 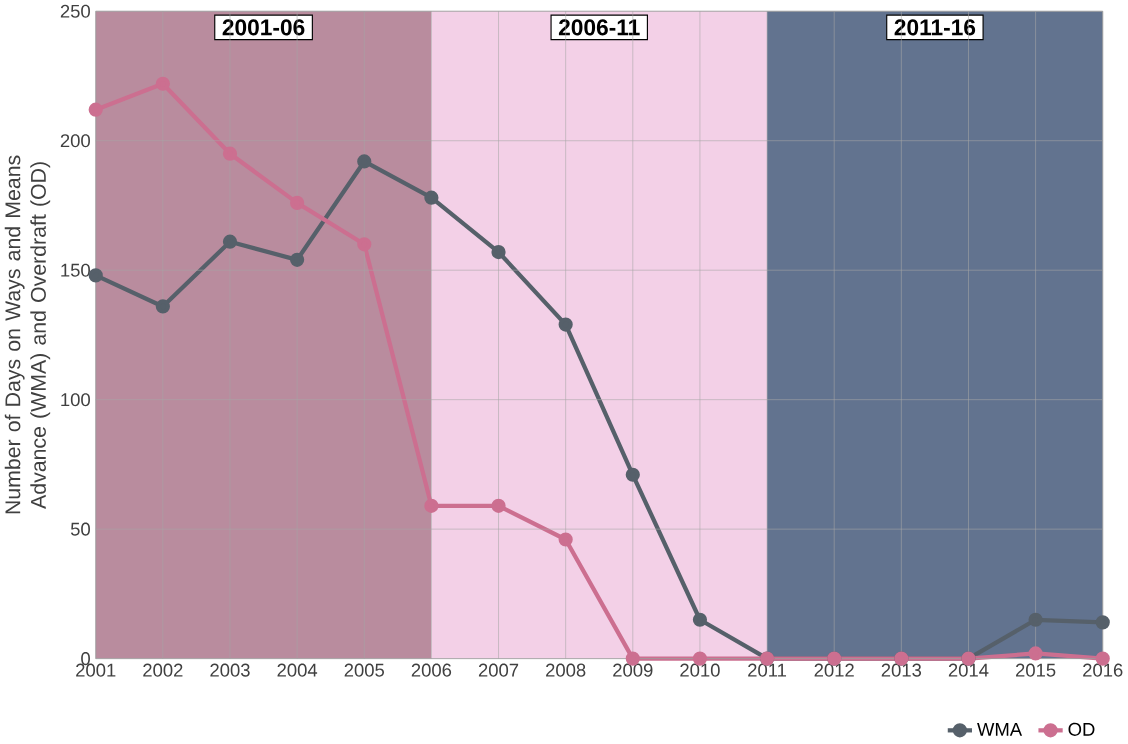 What do you see at coordinates (566, 670) in the screenshot?
I see `x-tick-label: 2008` at bounding box center [566, 670].